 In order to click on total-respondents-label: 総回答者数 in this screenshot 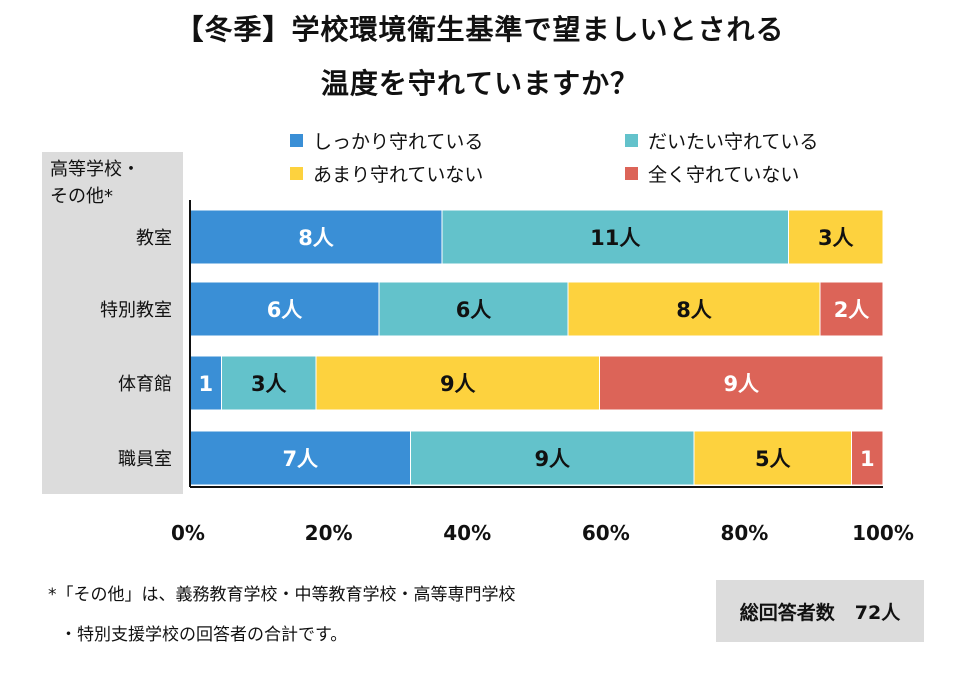, I will do `click(787, 612)`.